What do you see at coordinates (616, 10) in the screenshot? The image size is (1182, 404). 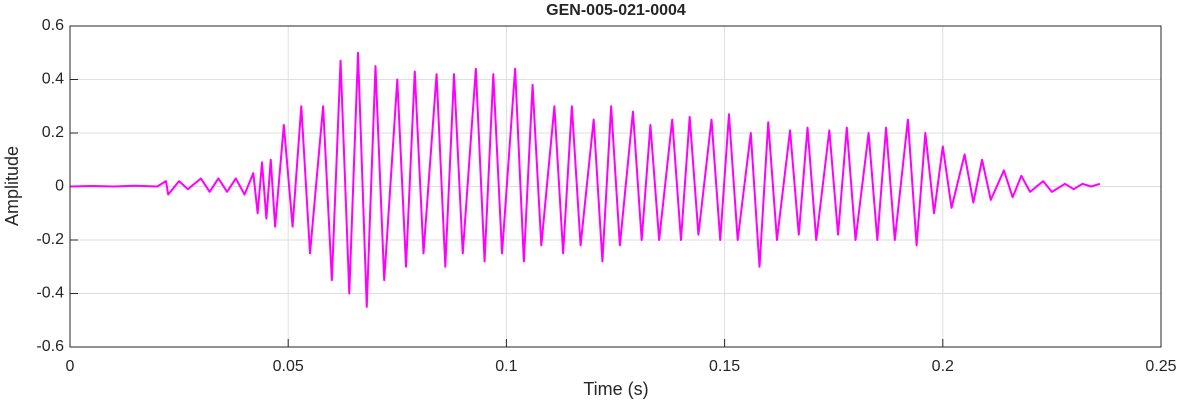 I see `chart-title: GEN-005-021-0004` at bounding box center [616, 10].